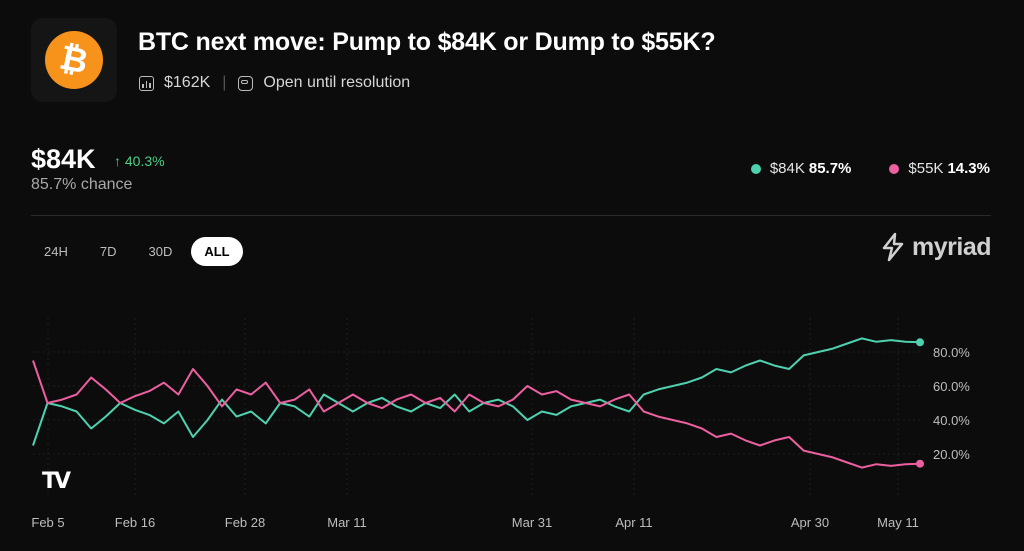 This screenshot has height=551, width=1024. Describe the element at coordinates (893, 247) in the screenshot. I see `myriad-mark-icon` at that location.